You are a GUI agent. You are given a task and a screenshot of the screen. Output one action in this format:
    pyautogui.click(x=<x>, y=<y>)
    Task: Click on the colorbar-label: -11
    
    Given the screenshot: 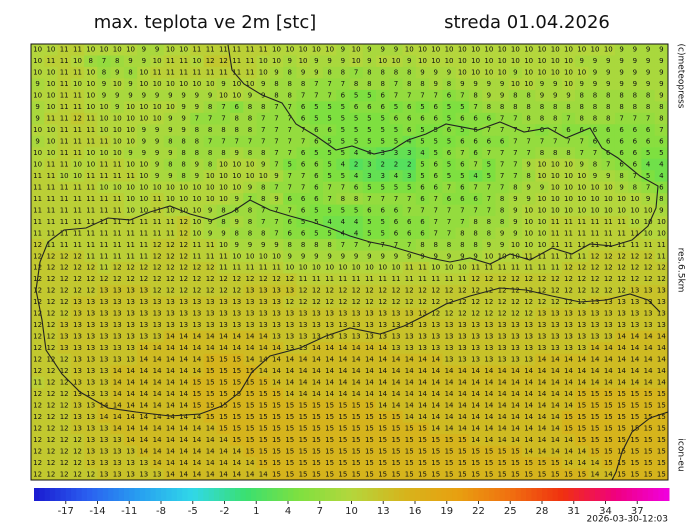 What is the action you would take?
    pyautogui.click(x=129, y=511)
    